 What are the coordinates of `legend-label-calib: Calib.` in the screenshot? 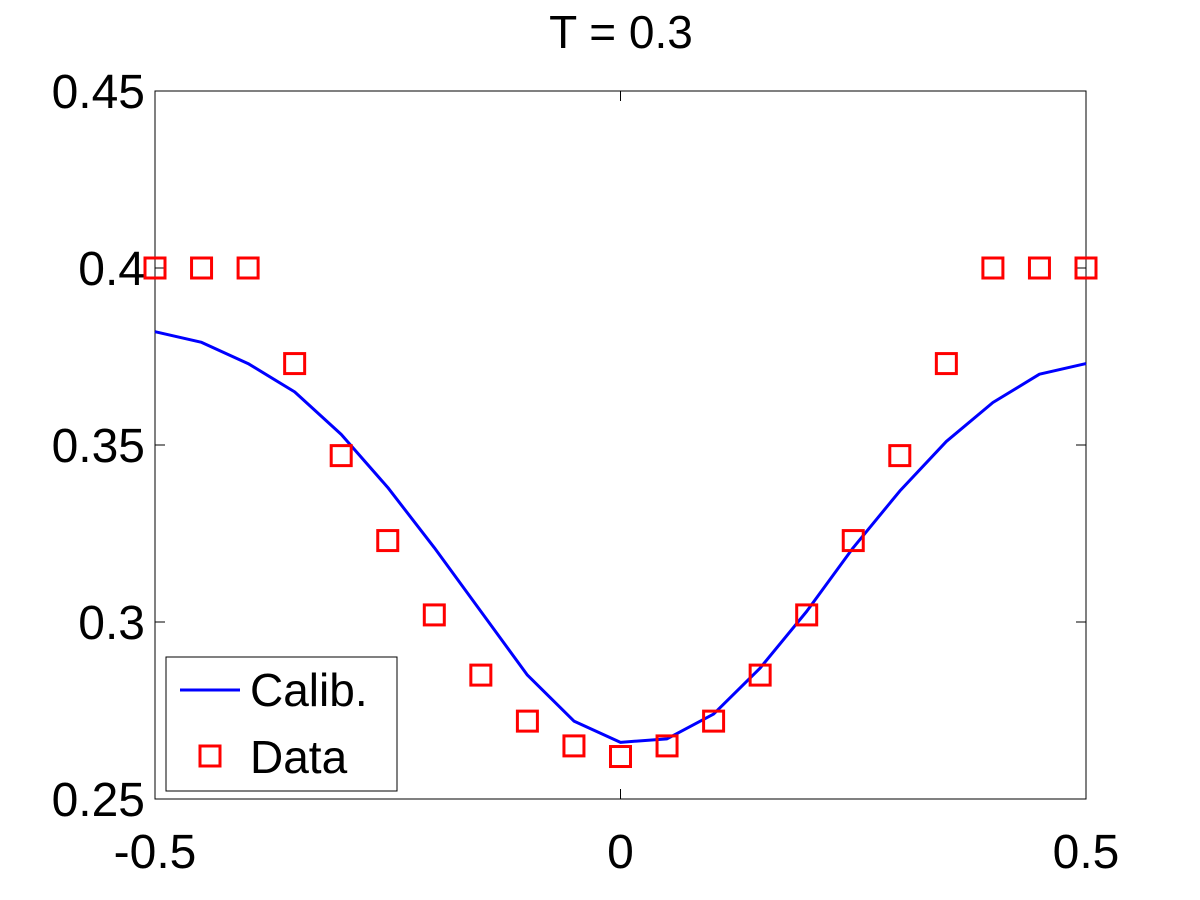 It's located at (309, 690).